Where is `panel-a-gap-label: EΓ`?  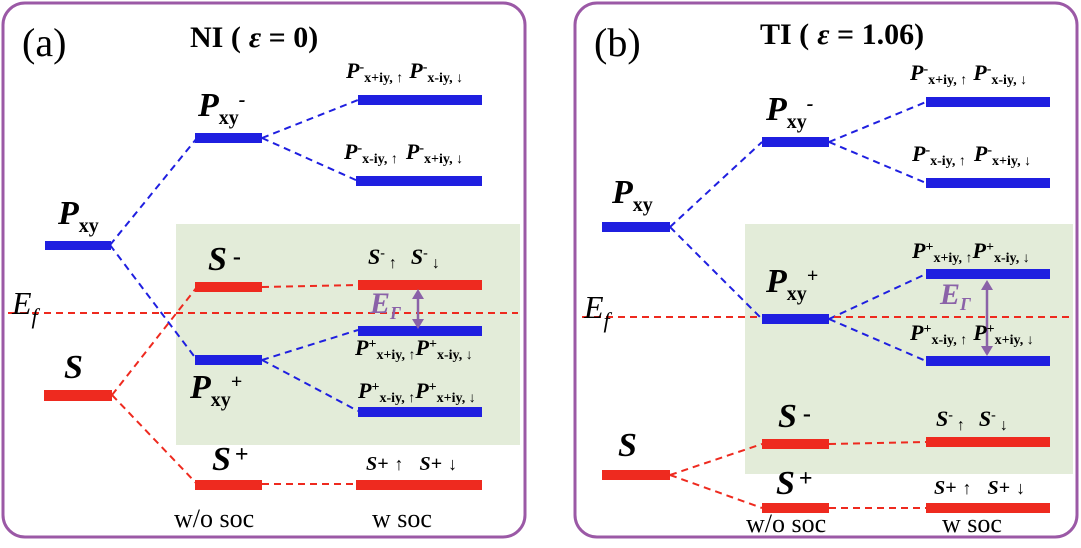
panel-a-gap-label: EΓ is located at coordinates (385, 305).